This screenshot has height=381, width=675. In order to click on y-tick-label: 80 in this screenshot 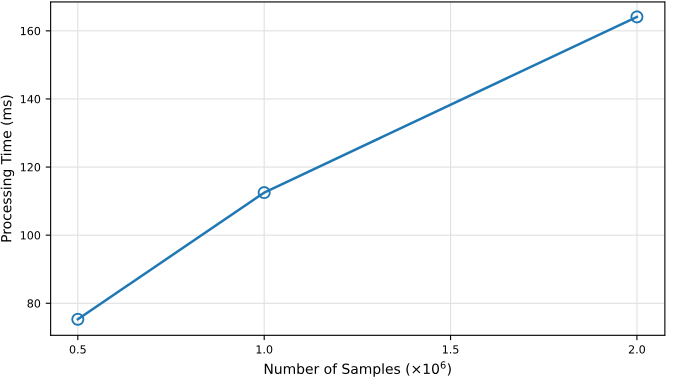, I will do `click(34, 303)`.